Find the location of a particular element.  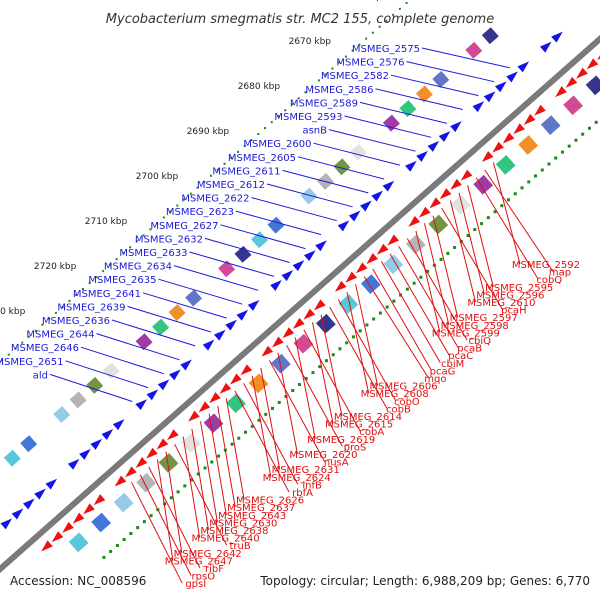

scale-label: 2730 kbp is located at coordinates (13, 312).